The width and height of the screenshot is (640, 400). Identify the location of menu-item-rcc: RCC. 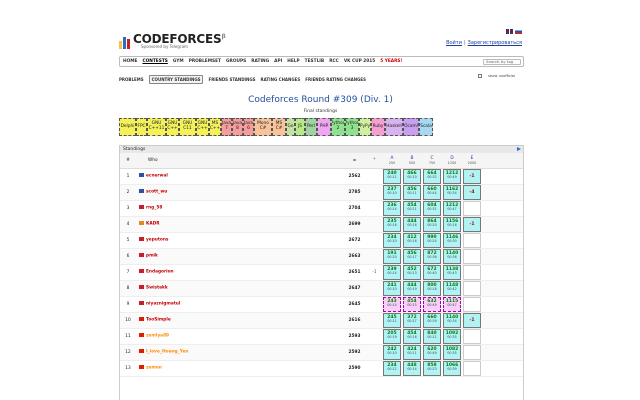
(334, 61).